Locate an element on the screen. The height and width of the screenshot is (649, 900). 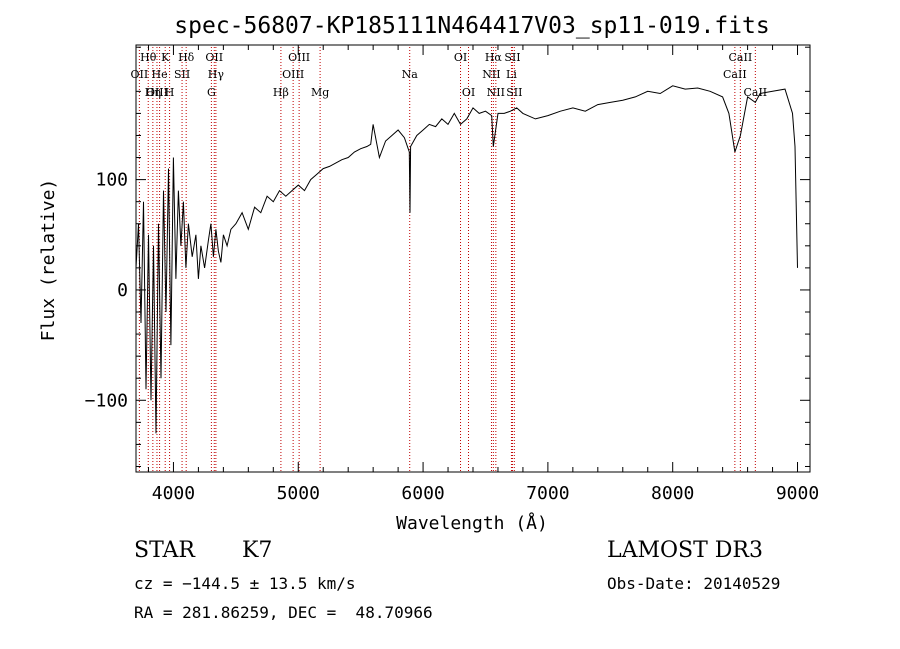
line-label-17: CaII is located at coordinates (735, 74).